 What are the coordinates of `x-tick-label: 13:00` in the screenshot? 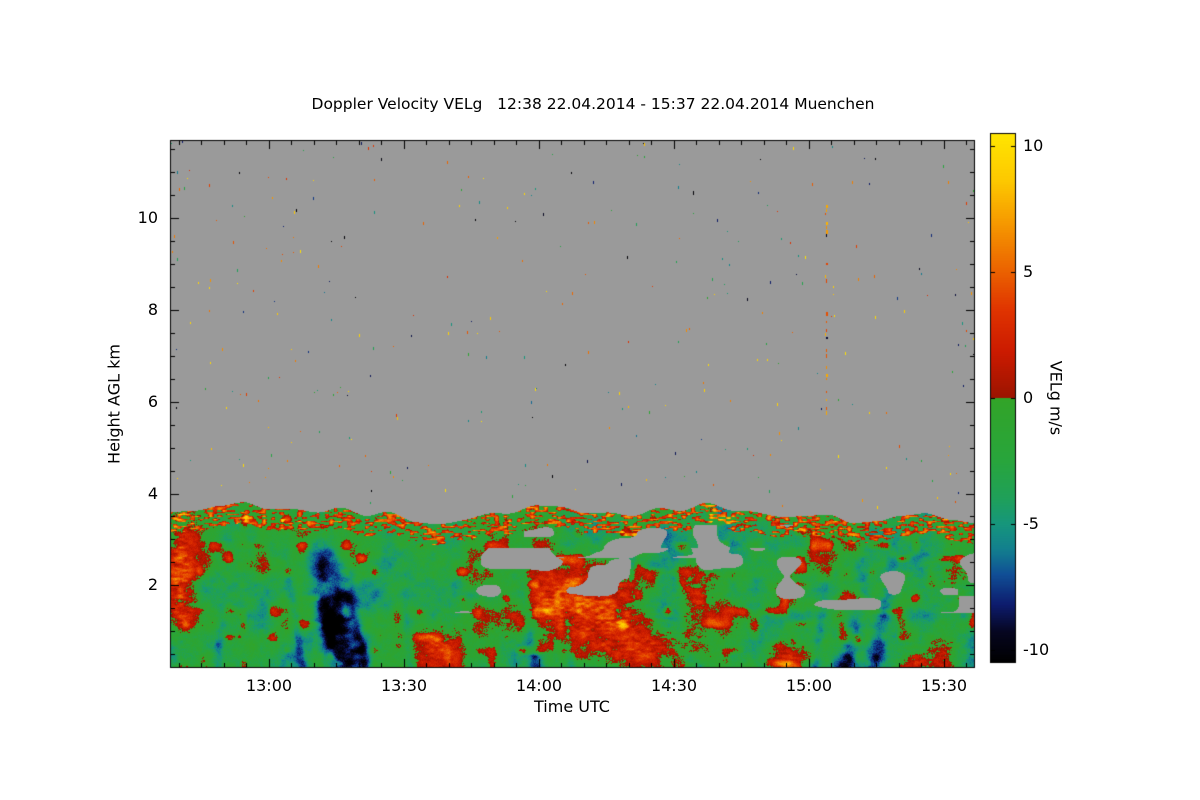 It's located at (269, 685).